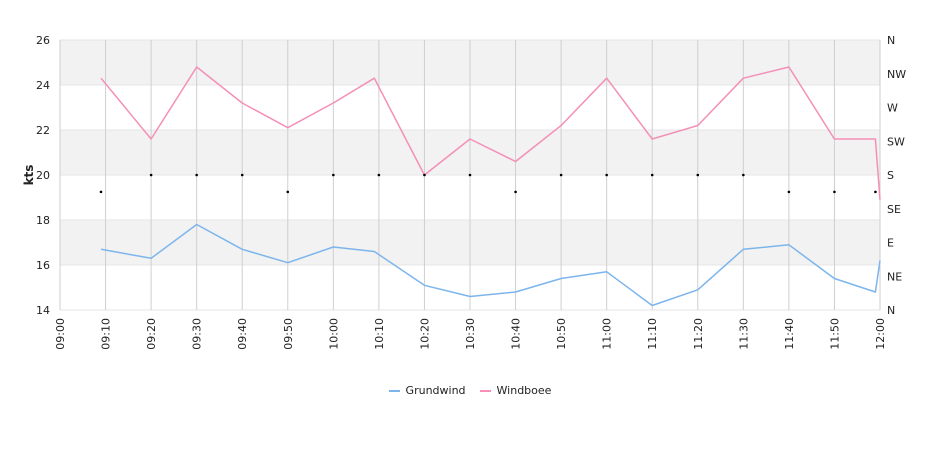  I want to click on x-tick-label: 11:40, so click(789, 334).